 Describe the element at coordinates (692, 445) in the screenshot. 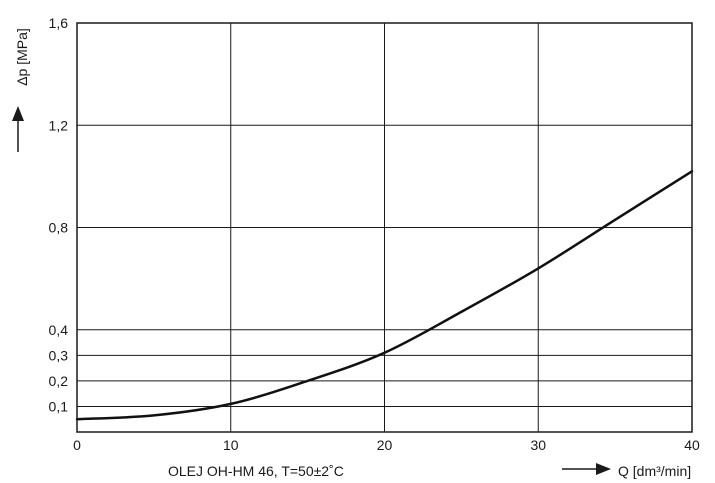

I see `x-tick-label: 40` at that location.